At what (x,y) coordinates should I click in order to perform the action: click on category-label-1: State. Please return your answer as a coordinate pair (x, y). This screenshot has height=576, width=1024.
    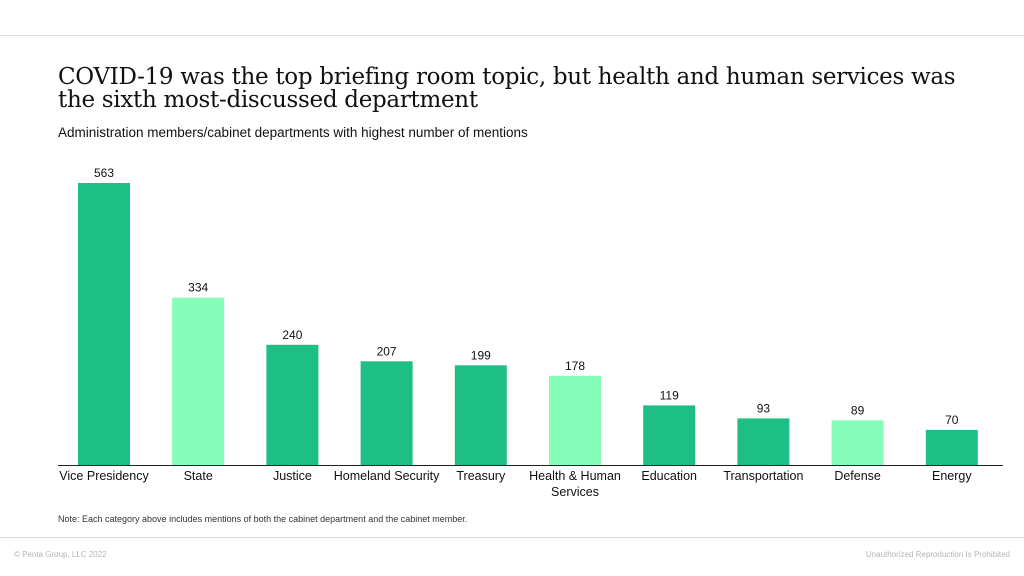
    Looking at the image, I should click on (198, 476).